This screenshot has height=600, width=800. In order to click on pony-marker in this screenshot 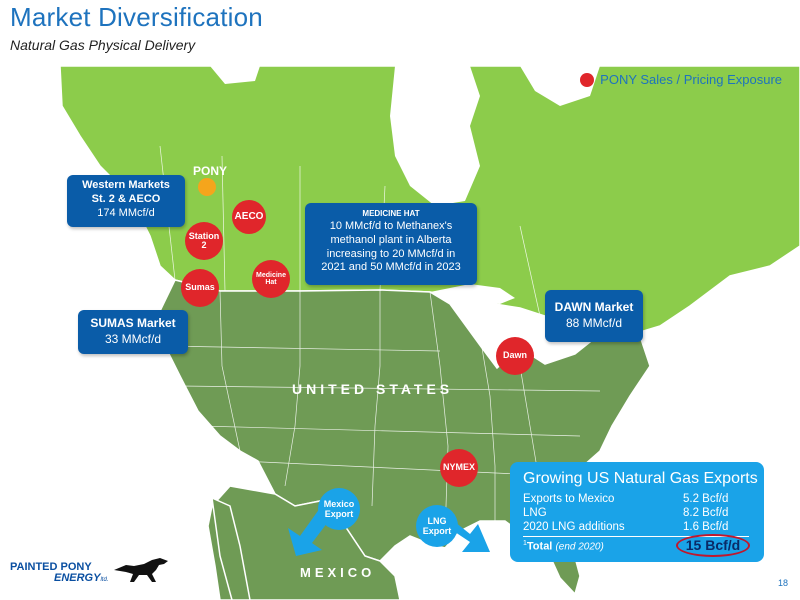, I will do `click(207, 187)`.